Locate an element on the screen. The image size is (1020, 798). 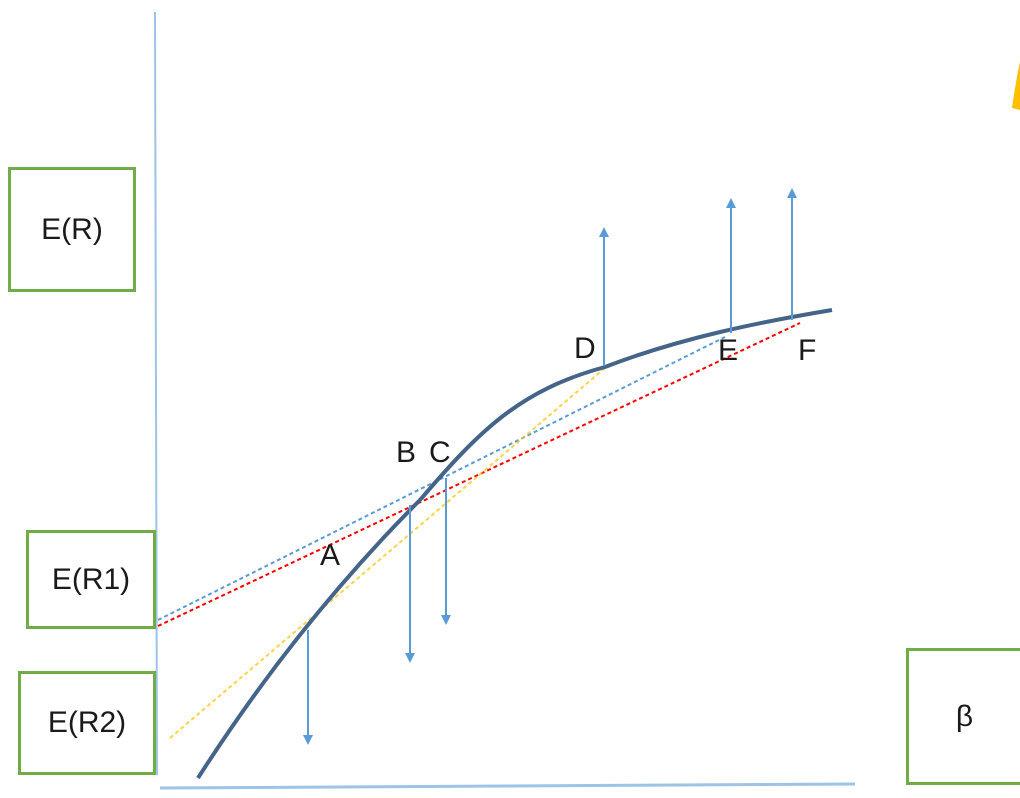
y-axis is located at coordinates (156, 393).